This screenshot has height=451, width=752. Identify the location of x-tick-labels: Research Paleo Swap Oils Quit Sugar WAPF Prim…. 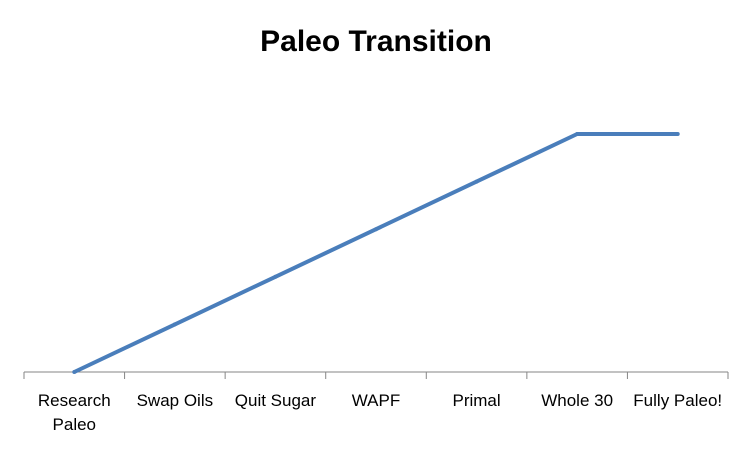
(380, 412).